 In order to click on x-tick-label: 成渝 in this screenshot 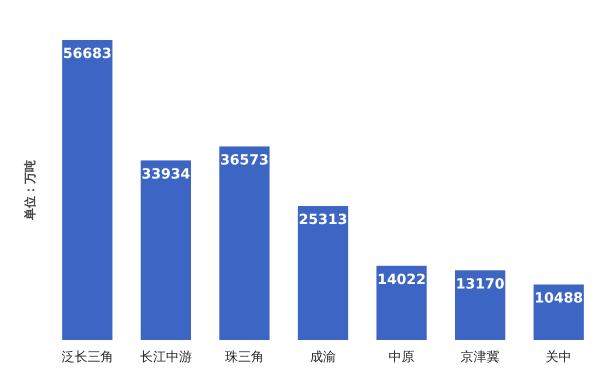, I will do `click(323, 357)`.